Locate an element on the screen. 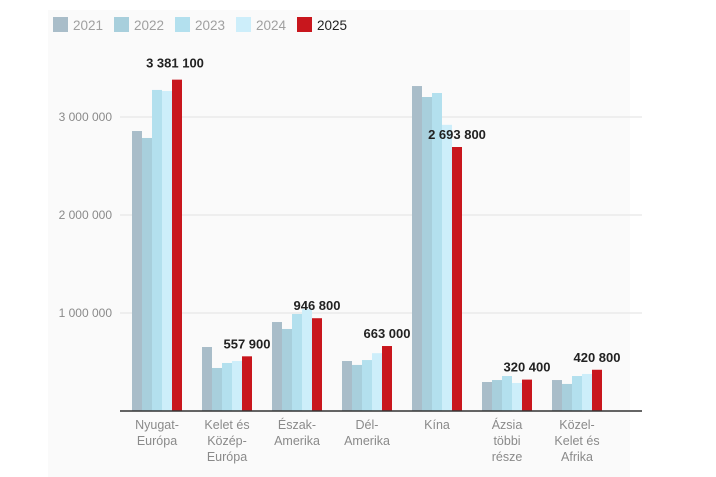 The width and height of the screenshot is (716, 477). legend-swatch-2021 is located at coordinates (60, 24).